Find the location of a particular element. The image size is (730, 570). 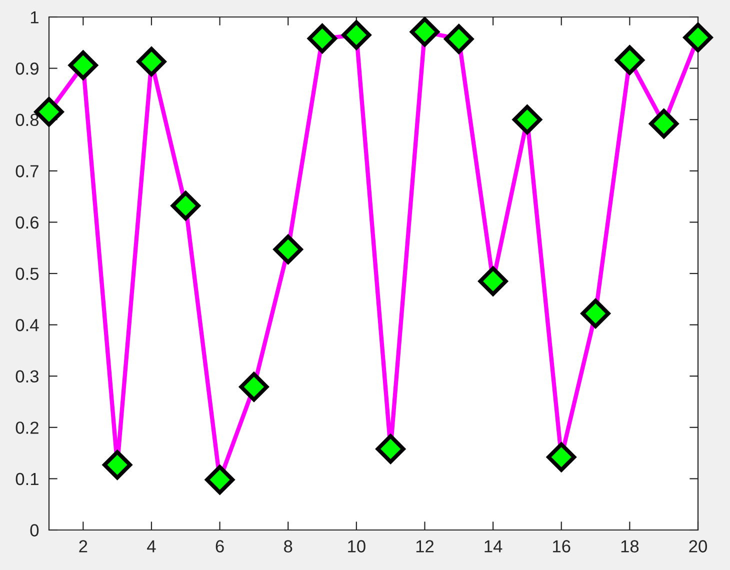

x-tick-label: 14 is located at coordinates (493, 546).